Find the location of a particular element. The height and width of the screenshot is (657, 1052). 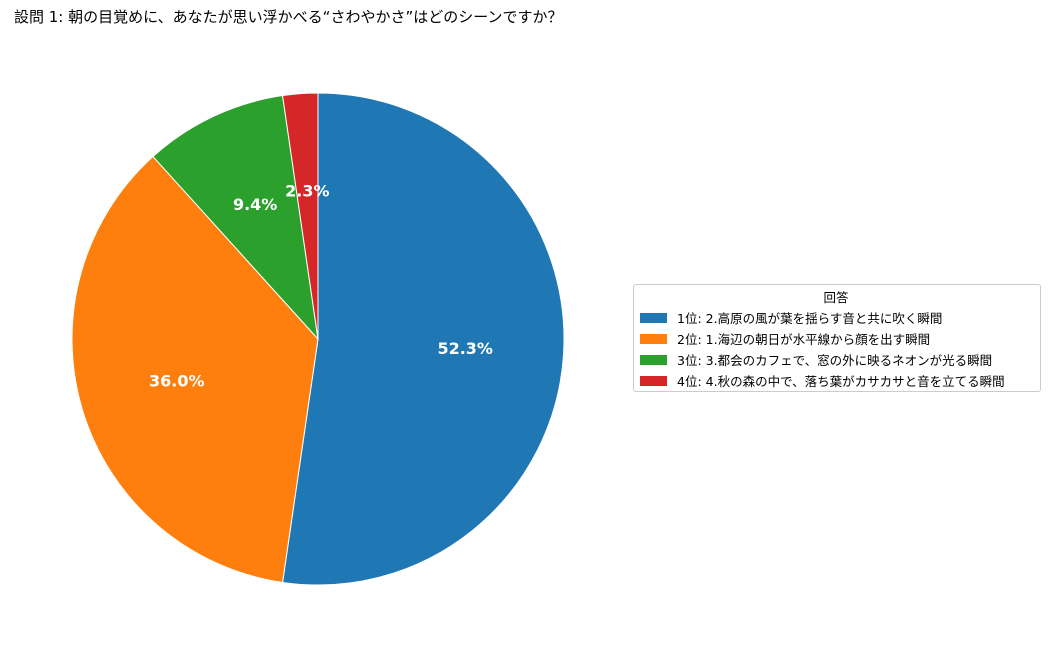

legend-item-3: 3位: 3.都会のカフェで、窓の外に映るネオンが光る瞬間 is located at coordinates (836, 359).